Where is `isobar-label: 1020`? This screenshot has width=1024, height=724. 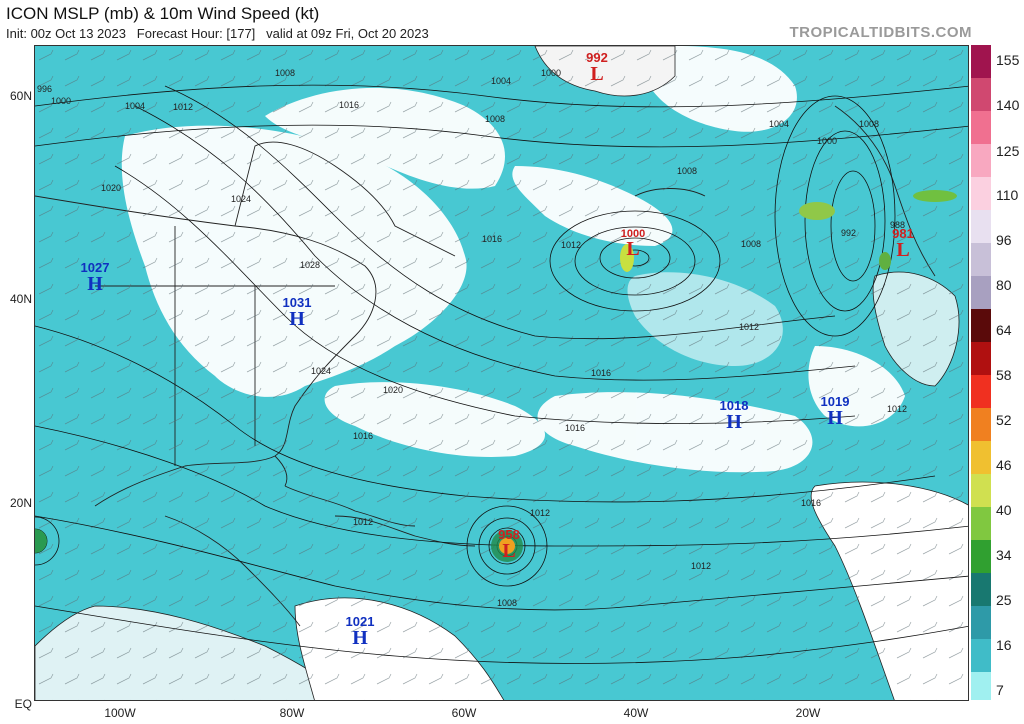 isobar-label: 1020 is located at coordinates (393, 390).